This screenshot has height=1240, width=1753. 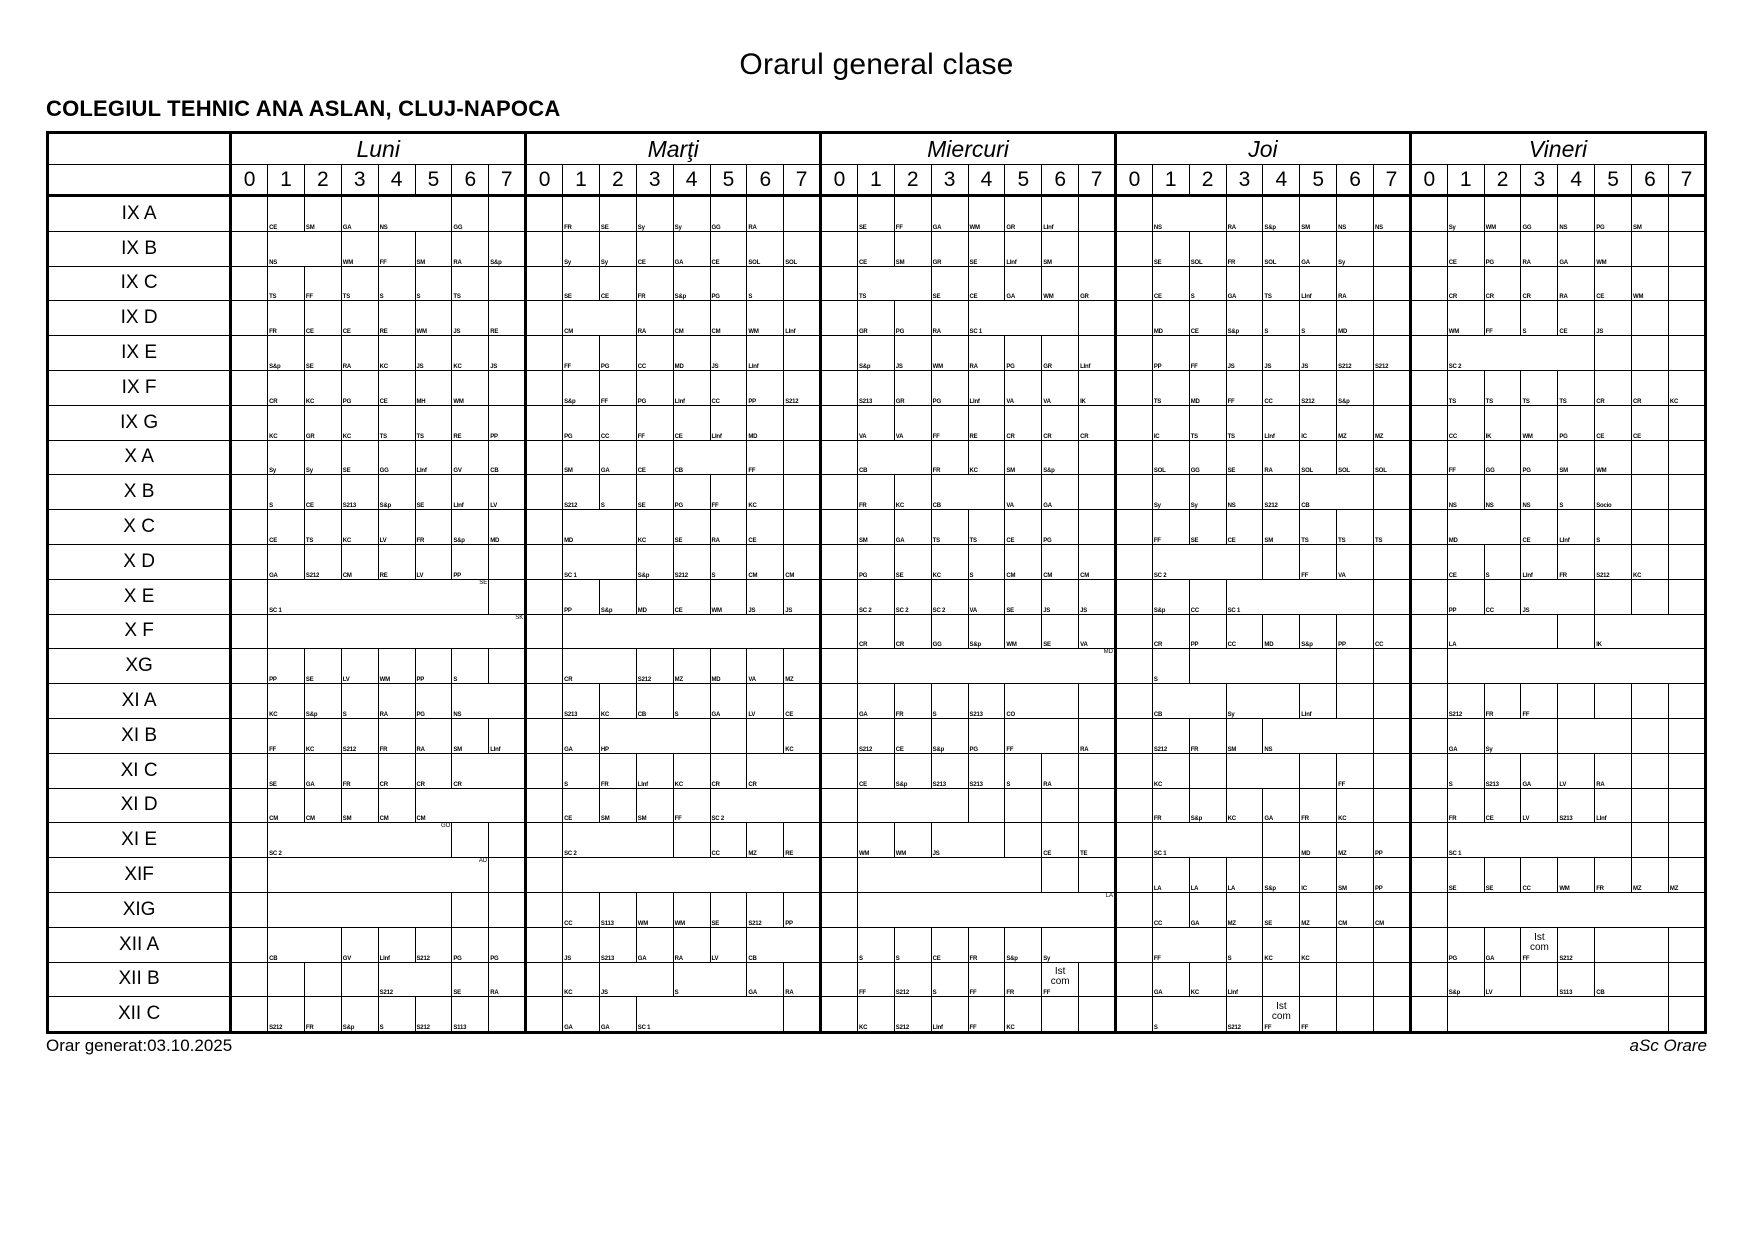 What do you see at coordinates (1318, 457) in the screenshot?
I see `lesson-cell: SOL` at bounding box center [1318, 457].